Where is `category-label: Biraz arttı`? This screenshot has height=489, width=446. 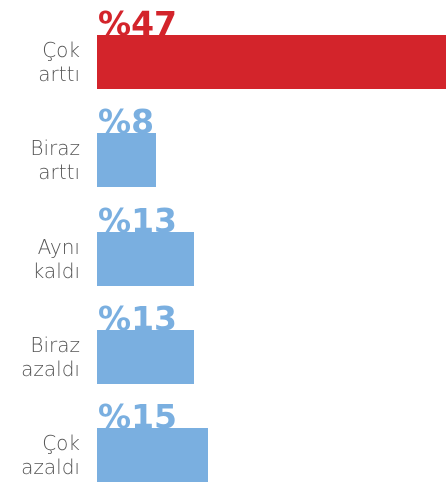
category-label: Biraz arttı is located at coordinates (55, 160).